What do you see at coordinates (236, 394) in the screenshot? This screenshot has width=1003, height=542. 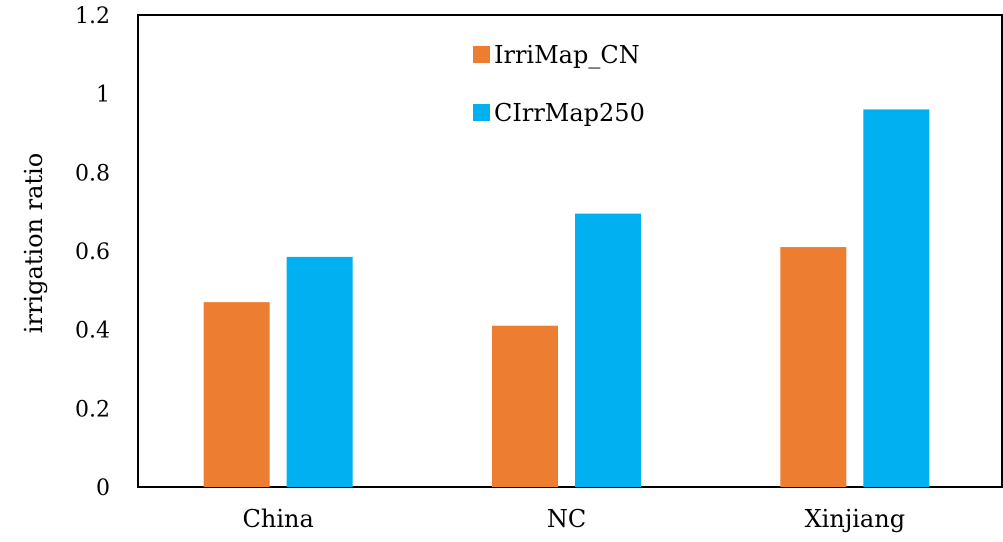 I see `bar-irrimap-cn-china` at bounding box center [236, 394].